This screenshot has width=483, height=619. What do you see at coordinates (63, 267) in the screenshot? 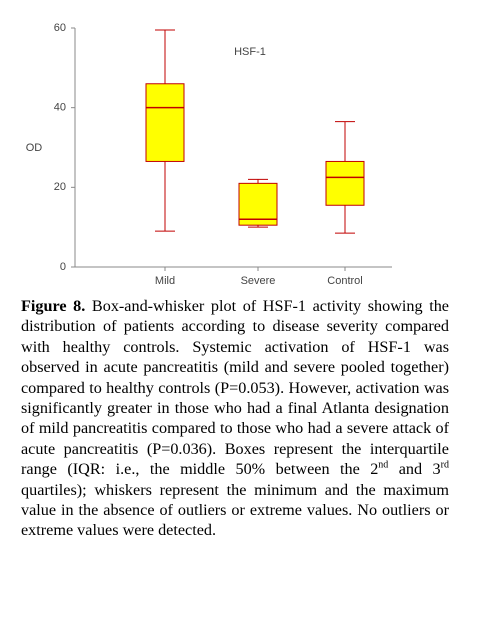
I see `y-tick-label: 0` at bounding box center [63, 267].